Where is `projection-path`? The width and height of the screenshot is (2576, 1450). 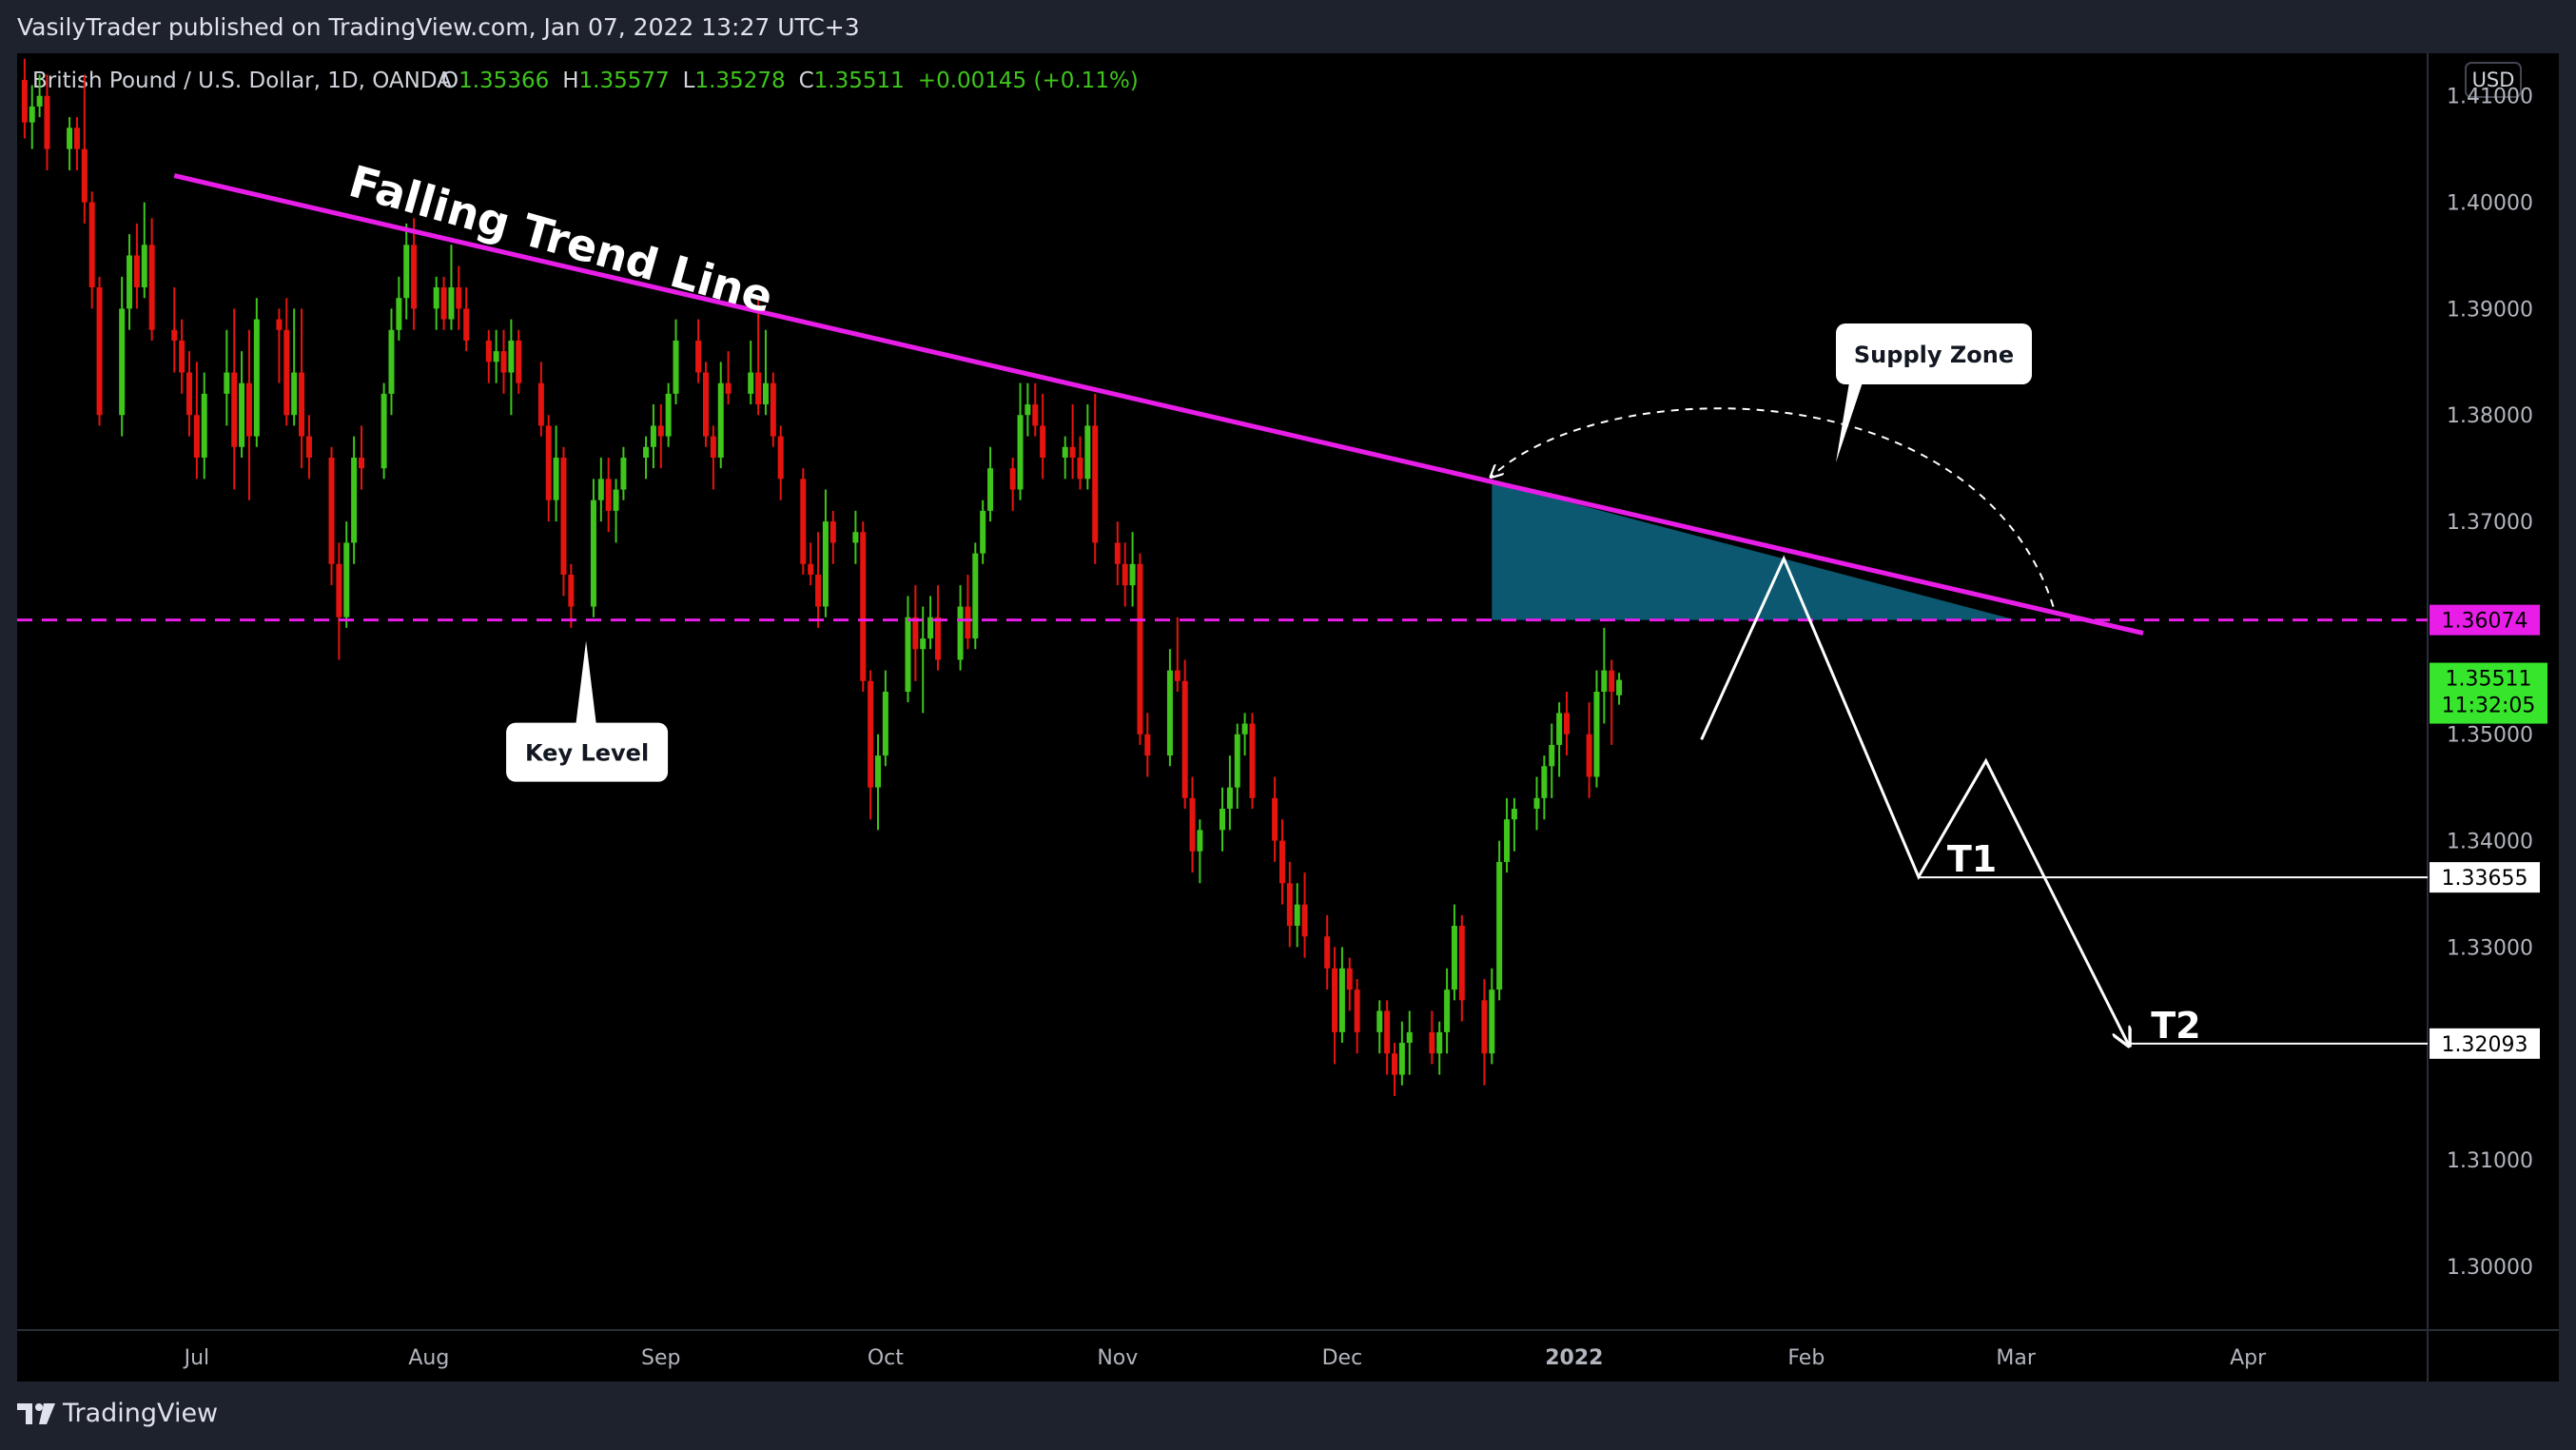 projection-path is located at coordinates (1914, 800).